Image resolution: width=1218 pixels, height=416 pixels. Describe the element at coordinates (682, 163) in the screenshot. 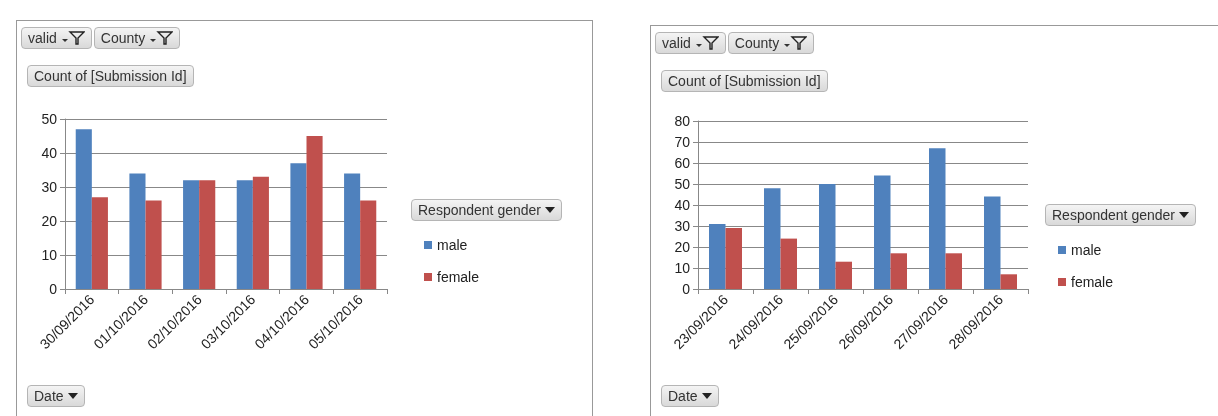

I see `y-tick-label: 60` at that location.